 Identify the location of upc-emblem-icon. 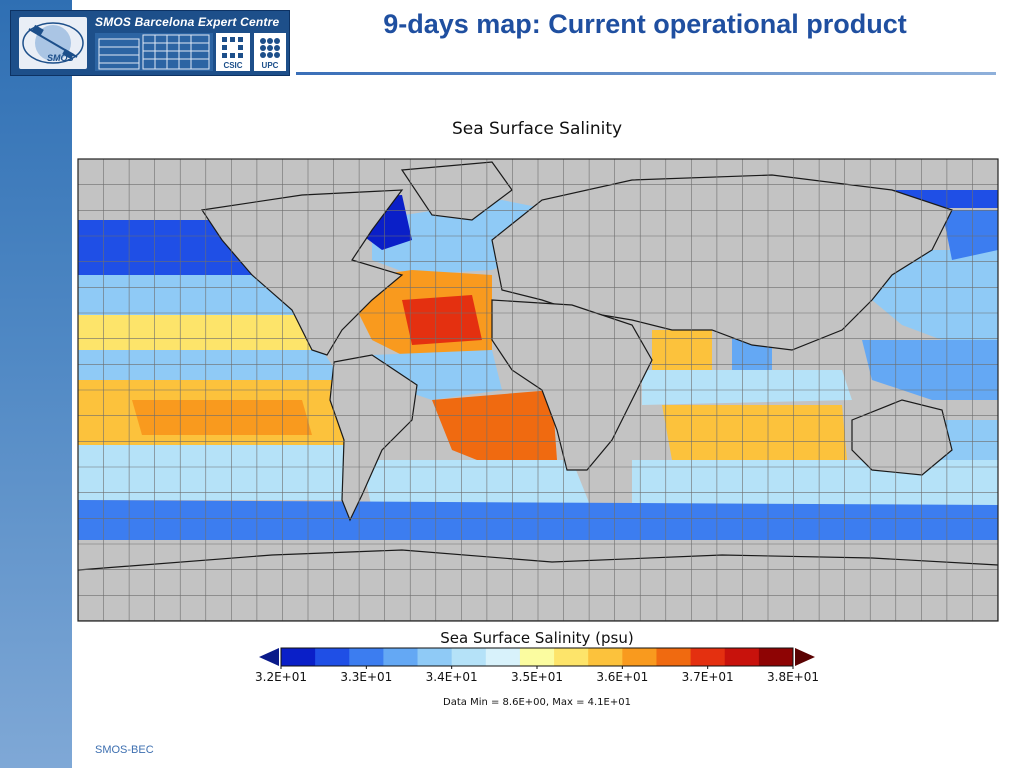
(270, 48).